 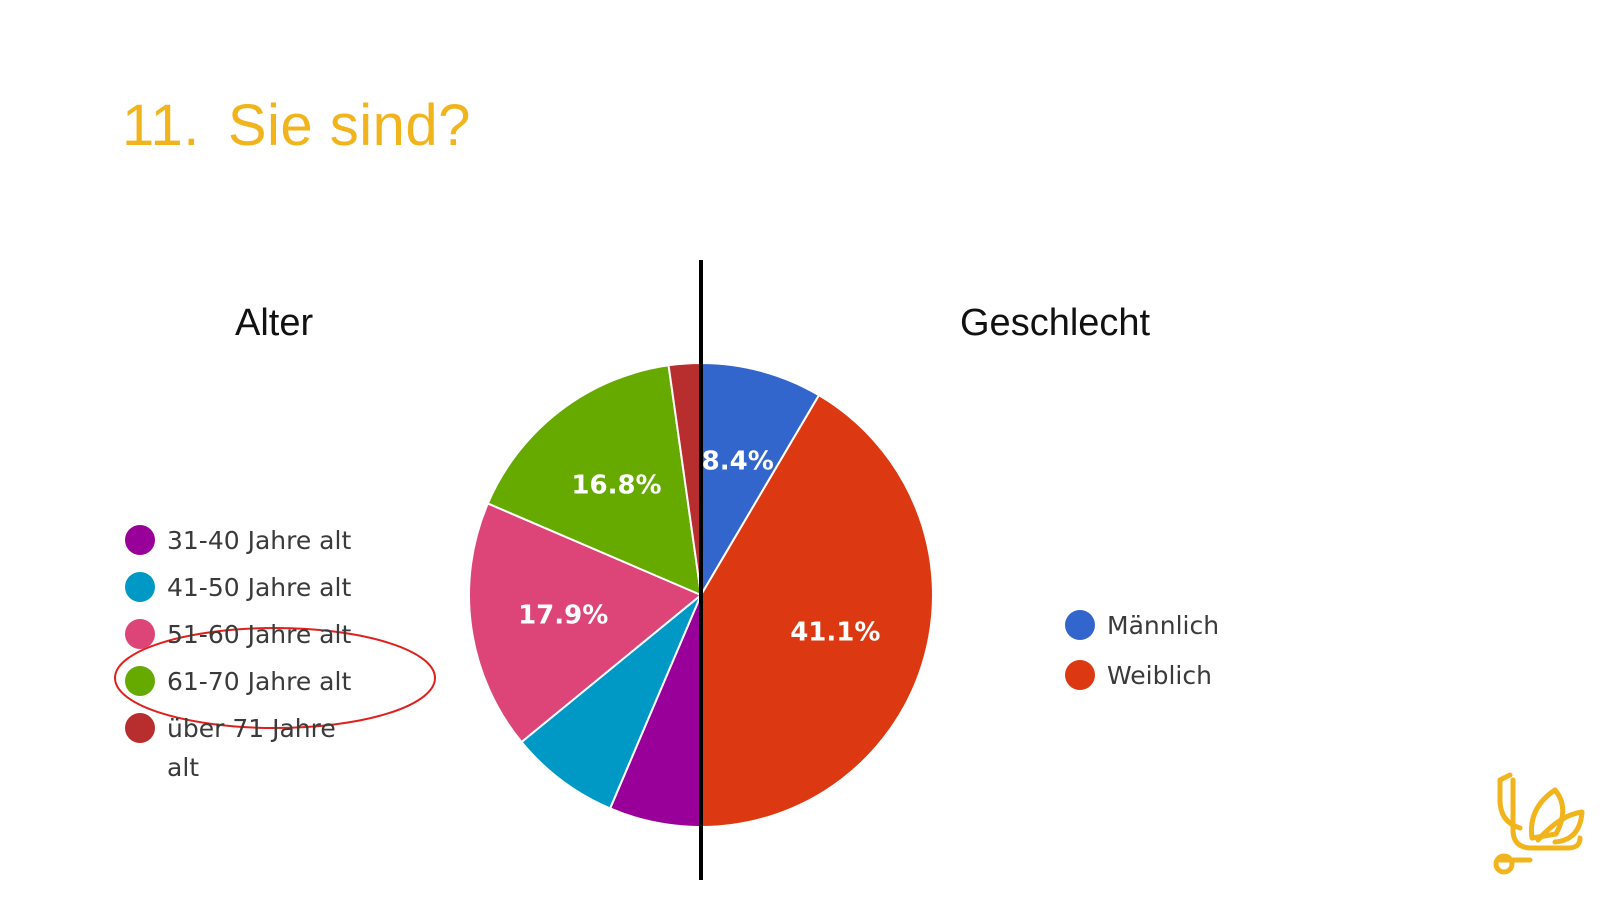 I want to click on legend-label: 61-70 Jahre alt, so click(x=259, y=681).